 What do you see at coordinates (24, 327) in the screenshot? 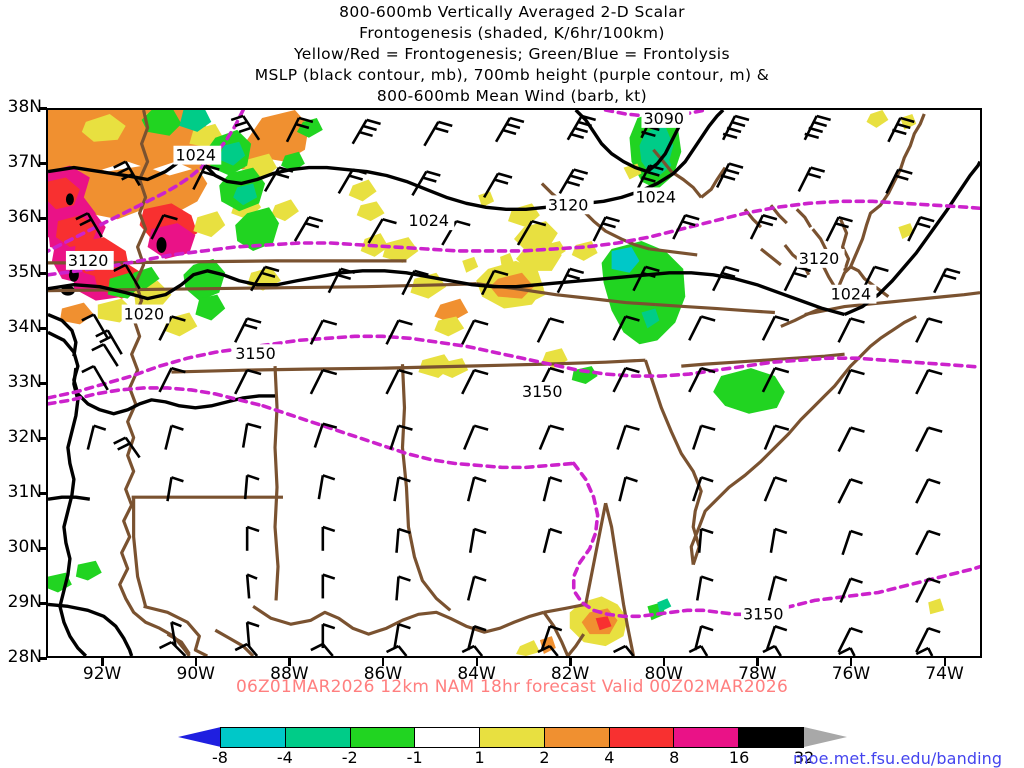
I see `lat-tick-label: 34N` at bounding box center [24, 327].